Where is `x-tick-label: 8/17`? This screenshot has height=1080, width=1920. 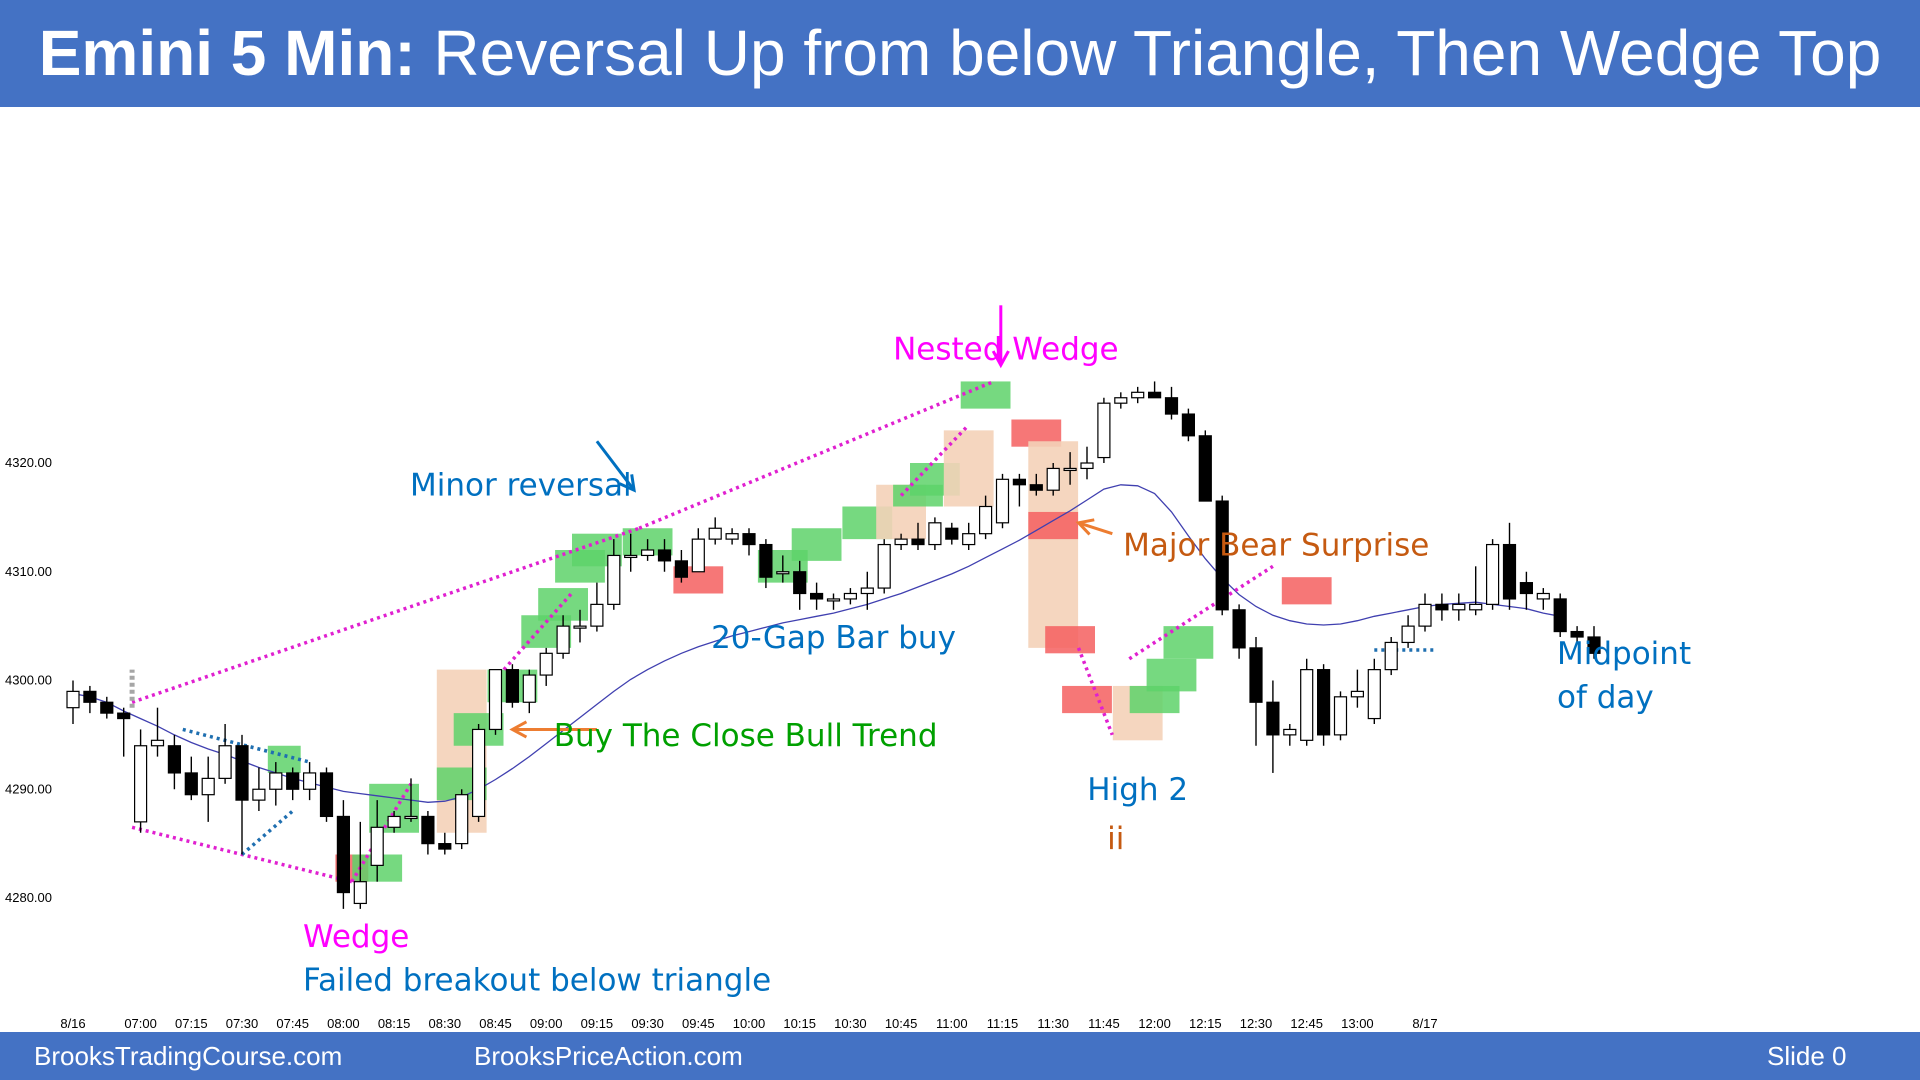
x-tick-label: 8/17 is located at coordinates (1424, 1023).